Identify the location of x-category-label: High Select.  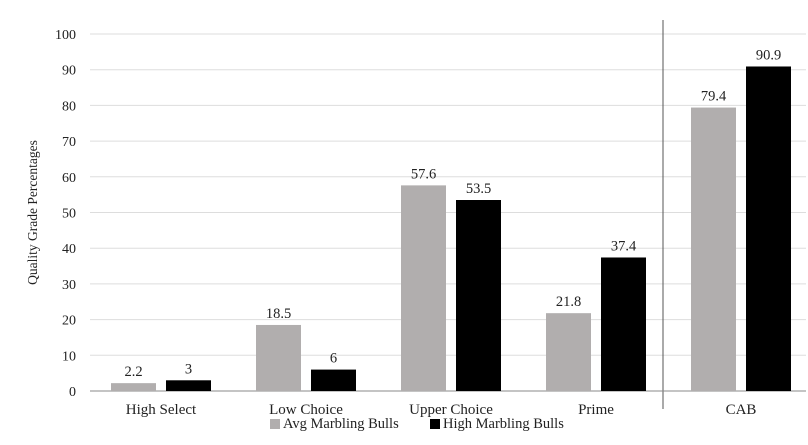
(161, 410).